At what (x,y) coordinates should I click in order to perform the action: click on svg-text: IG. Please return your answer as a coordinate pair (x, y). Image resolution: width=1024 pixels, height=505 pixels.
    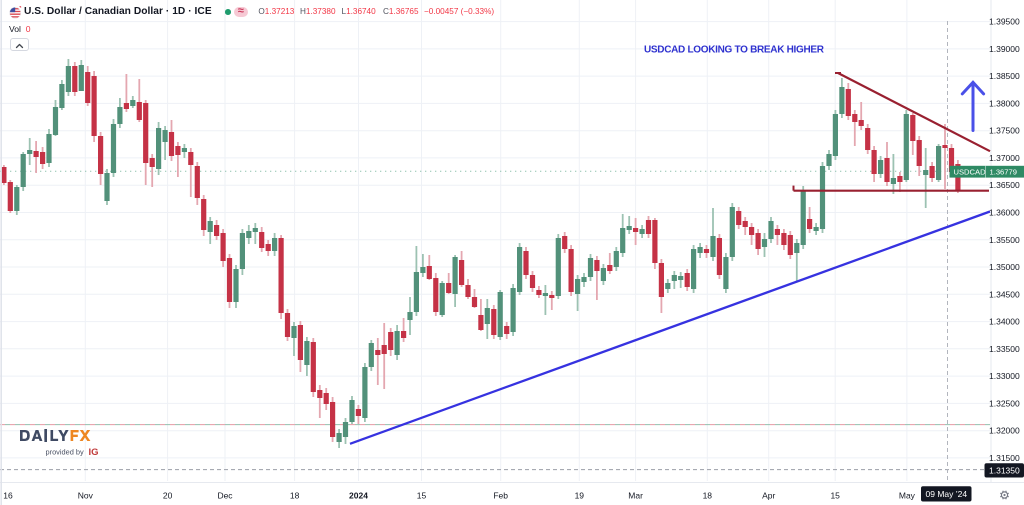
    Looking at the image, I should click on (94, 452).